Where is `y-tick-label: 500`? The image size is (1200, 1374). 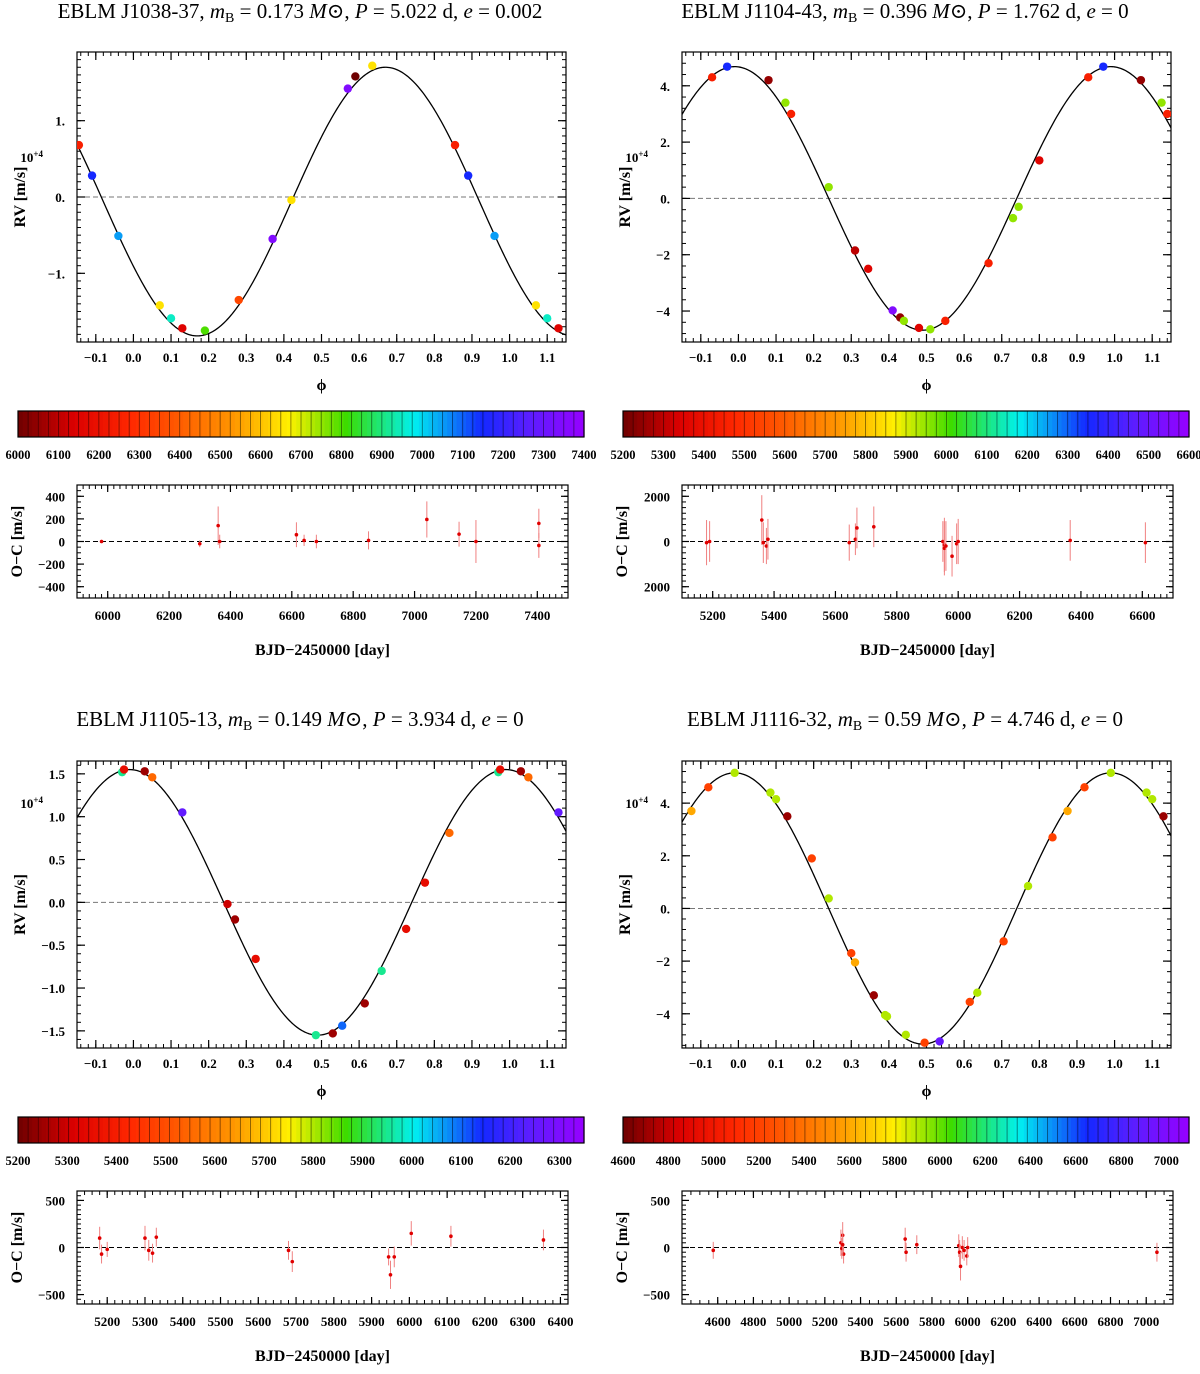 y-tick-label: 500 is located at coordinates (56, 1200).